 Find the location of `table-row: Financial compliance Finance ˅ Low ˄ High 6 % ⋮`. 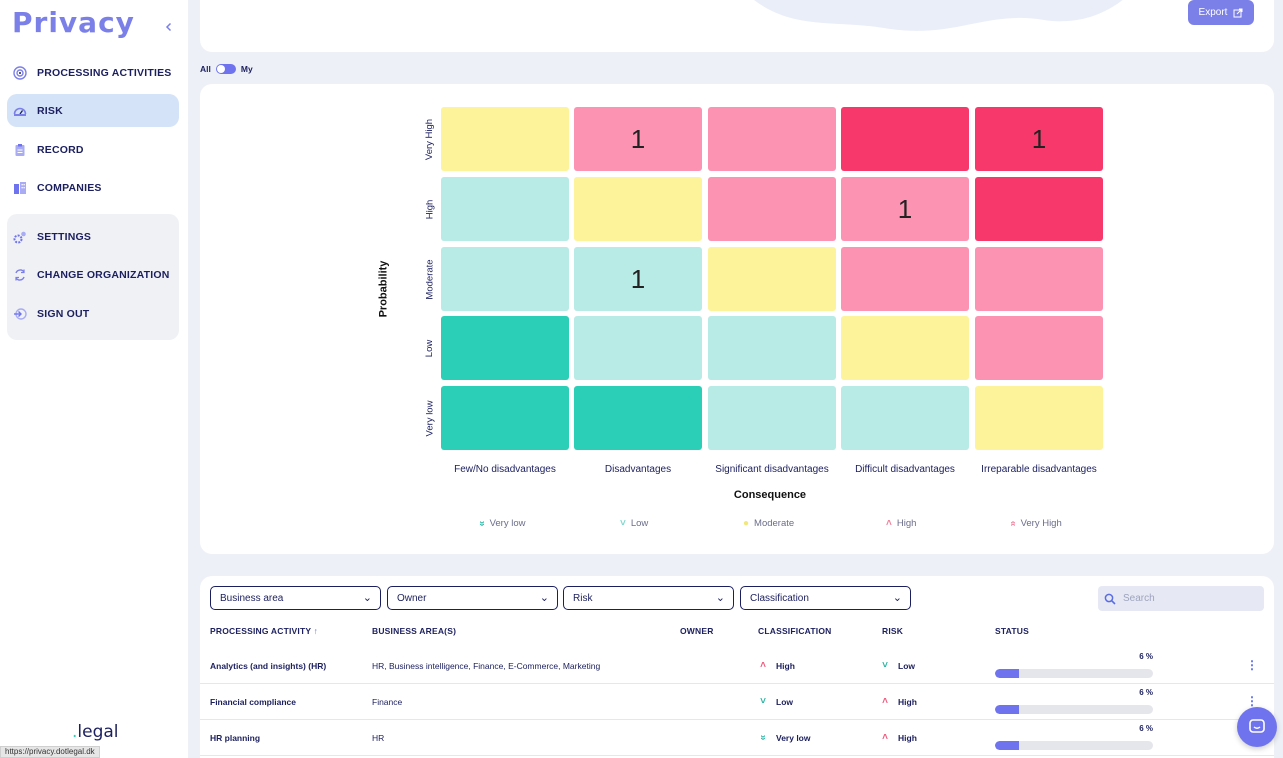

table-row: Financial compliance Finance ˅ Low ˄ High 6 % ⋮ is located at coordinates (737, 702).